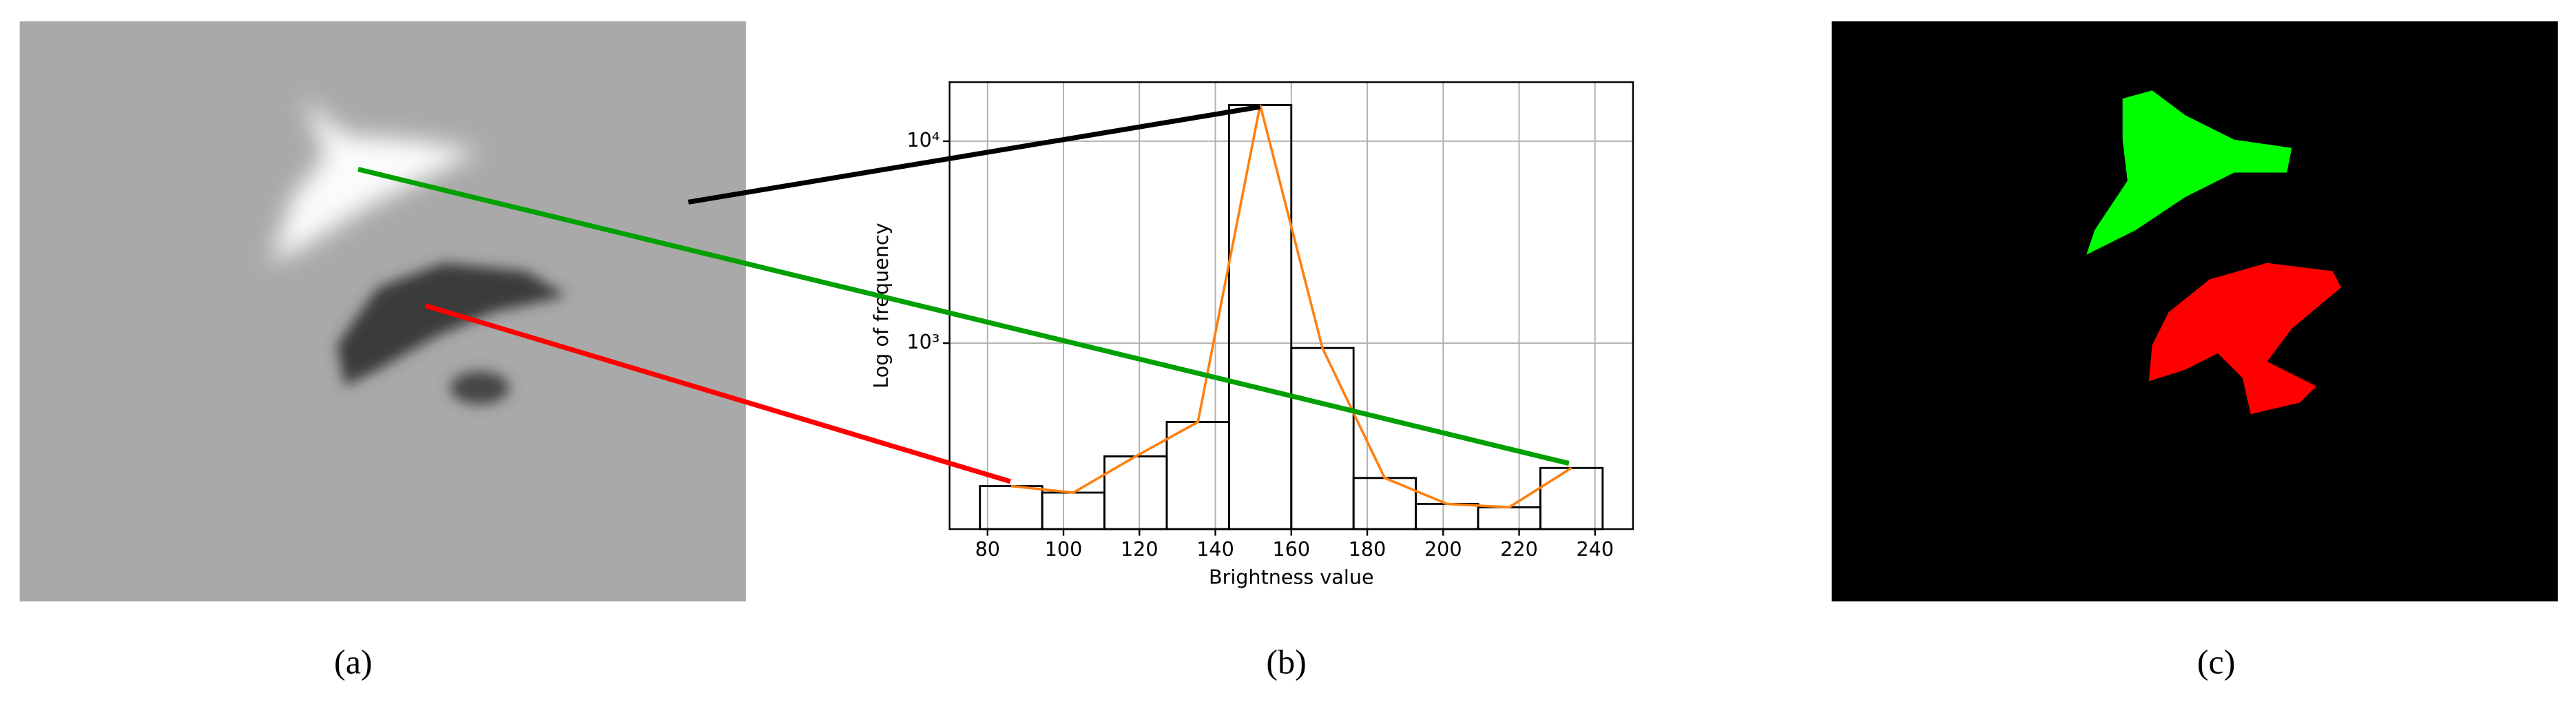 This screenshot has width=2576, height=702. I want to click on x-tick-label: 240, so click(1595, 549).